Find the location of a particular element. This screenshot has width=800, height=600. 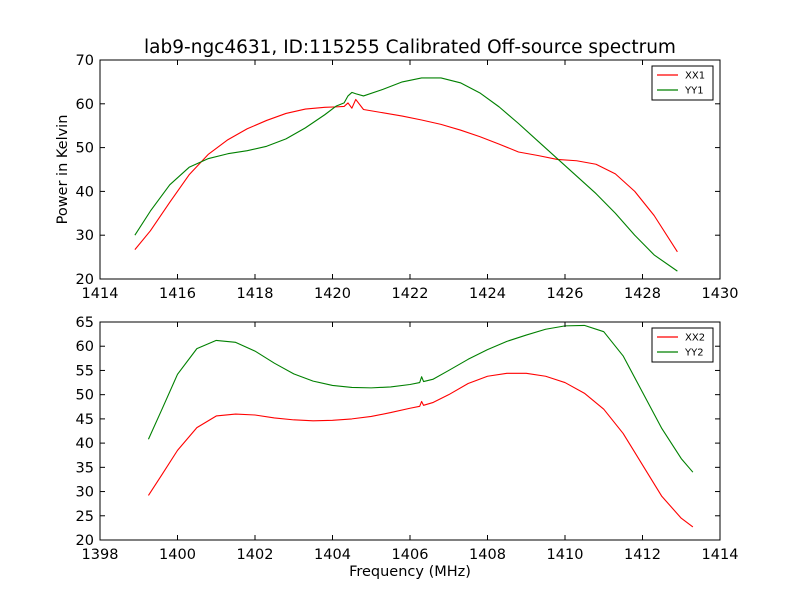

legend-label-yy1: YY1 is located at coordinates (694, 91).